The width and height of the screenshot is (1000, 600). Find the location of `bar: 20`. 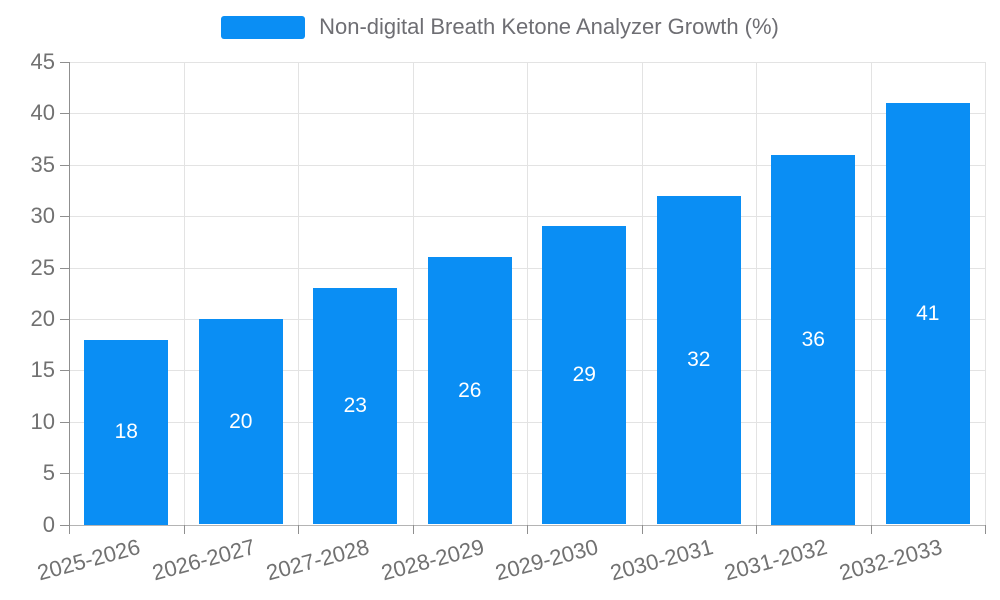

bar: 20 is located at coordinates (240, 421).